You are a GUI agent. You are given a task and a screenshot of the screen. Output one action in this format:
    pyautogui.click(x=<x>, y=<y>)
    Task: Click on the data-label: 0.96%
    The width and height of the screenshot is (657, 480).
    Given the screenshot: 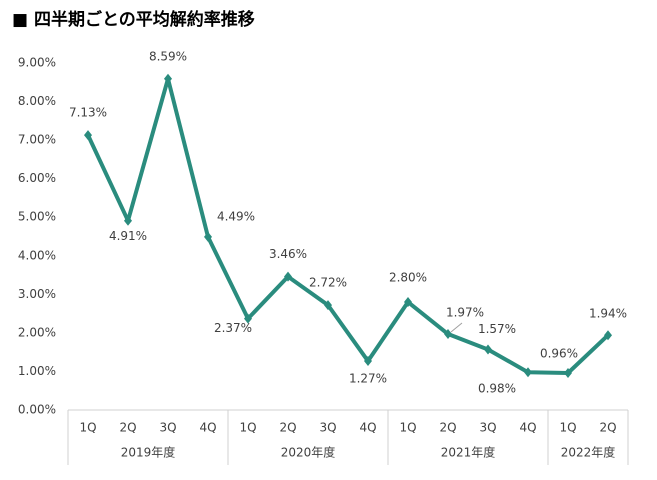 What is the action you would take?
    pyautogui.click(x=559, y=353)
    